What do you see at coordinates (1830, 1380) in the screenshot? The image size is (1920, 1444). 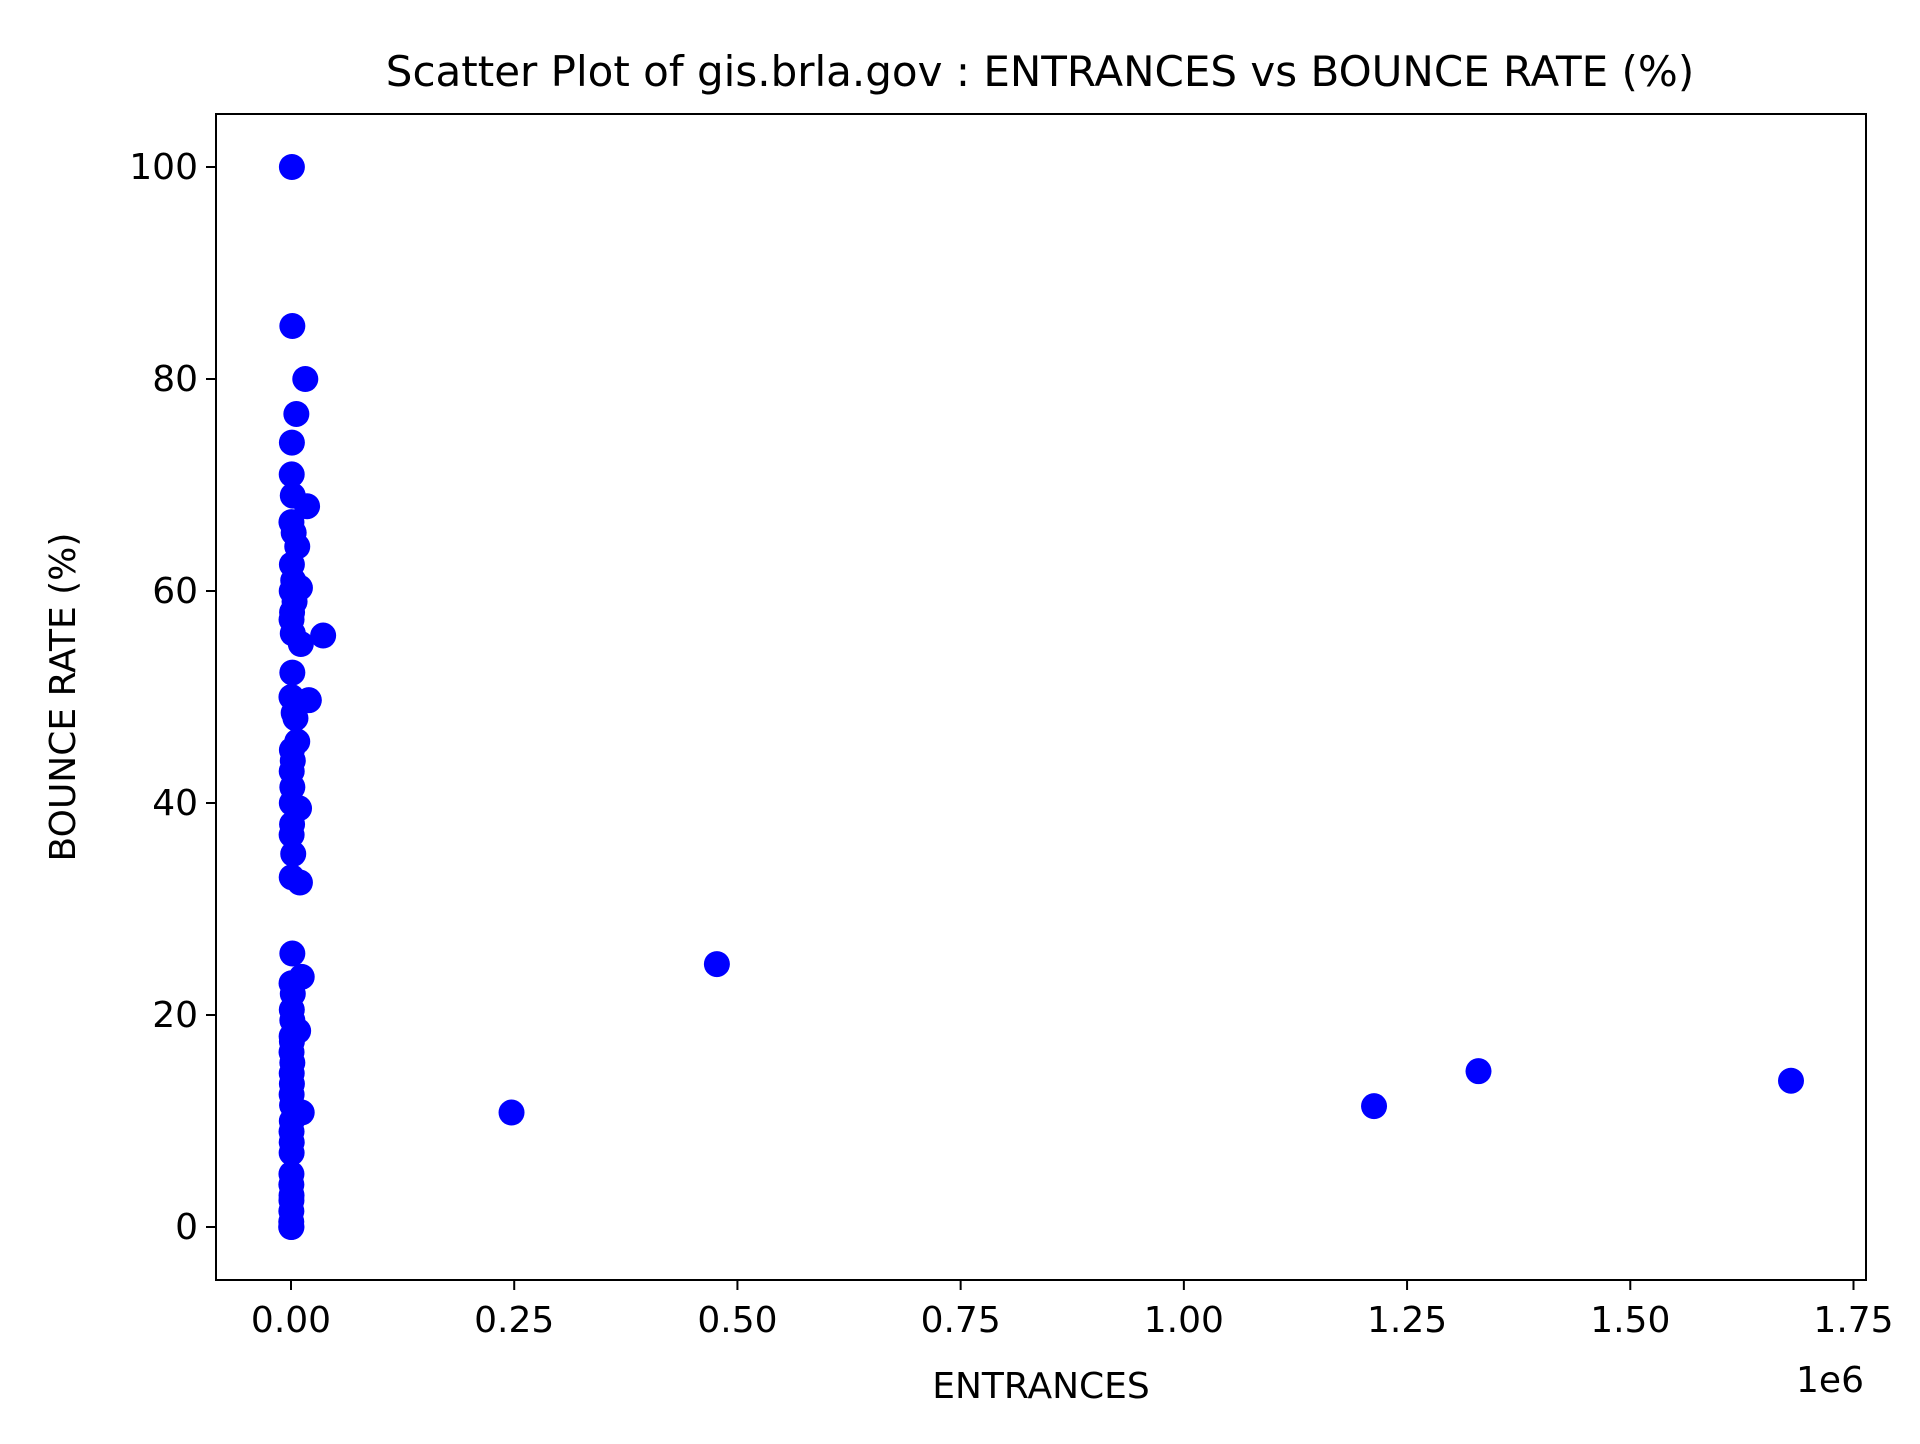 I see `x-offset-text: 1e6` at bounding box center [1830, 1380].